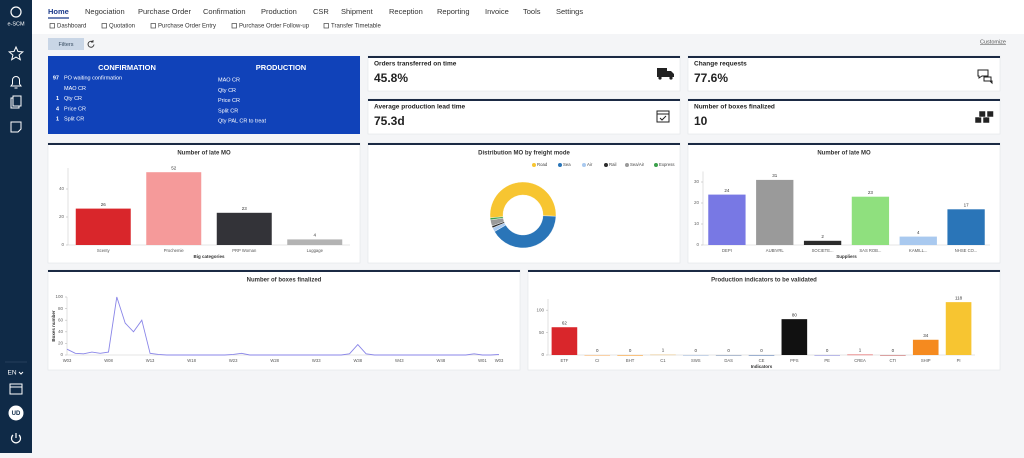 The height and width of the screenshot is (458, 1024). What do you see at coordinates (16, 438) in the screenshot?
I see `logout-icon` at bounding box center [16, 438].